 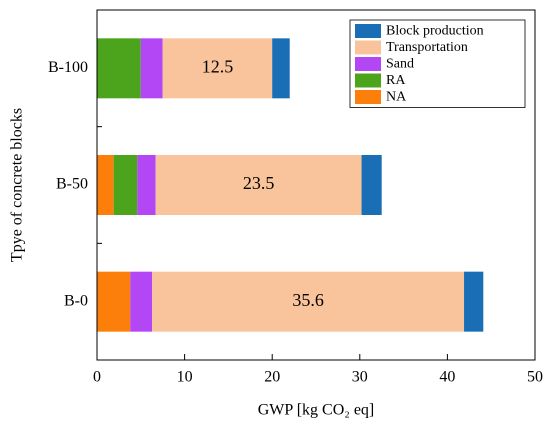 I want to click on y-tick-label: B-100, so click(x=68, y=67).